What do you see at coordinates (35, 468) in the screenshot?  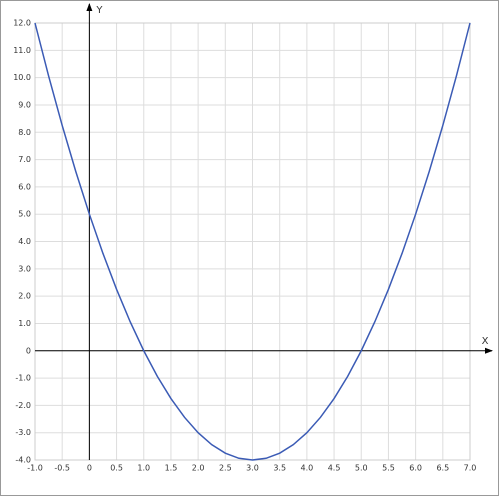 I see `x-tick-label: -1.0` at bounding box center [35, 468].